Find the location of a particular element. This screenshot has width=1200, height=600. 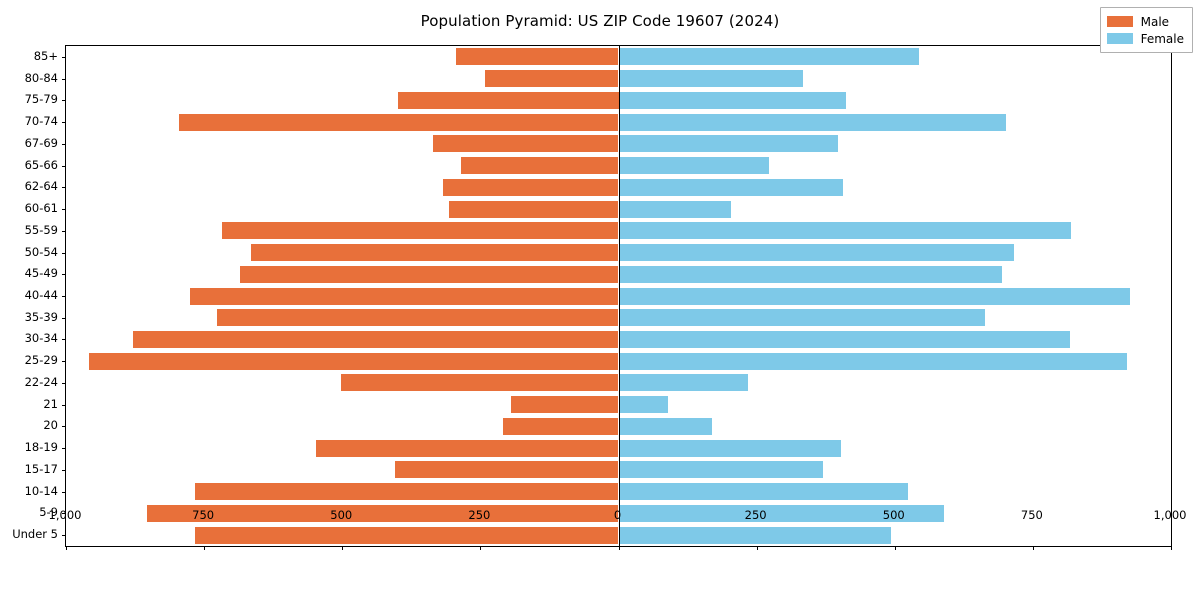

y-axis-tick-label: 18-19 is located at coordinates (41, 447).